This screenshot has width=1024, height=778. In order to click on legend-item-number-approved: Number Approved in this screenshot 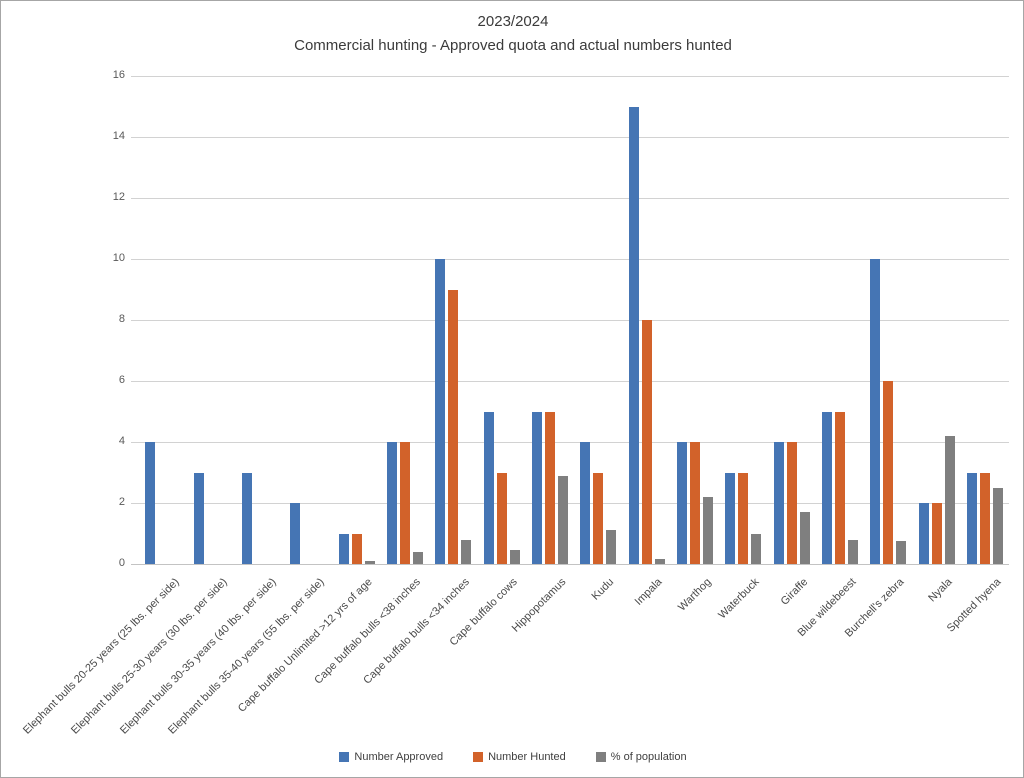, I will do `click(391, 757)`.